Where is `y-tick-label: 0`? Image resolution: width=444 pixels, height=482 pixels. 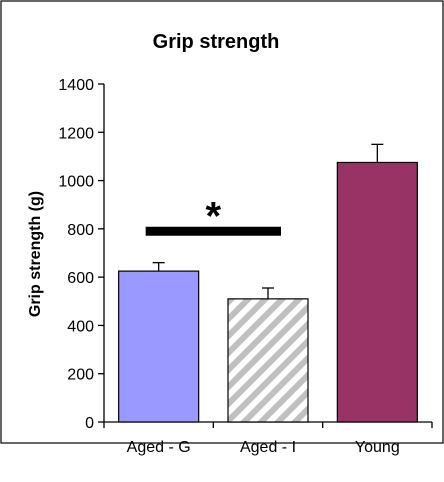 y-tick-label: 0 is located at coordinates (89, 423).